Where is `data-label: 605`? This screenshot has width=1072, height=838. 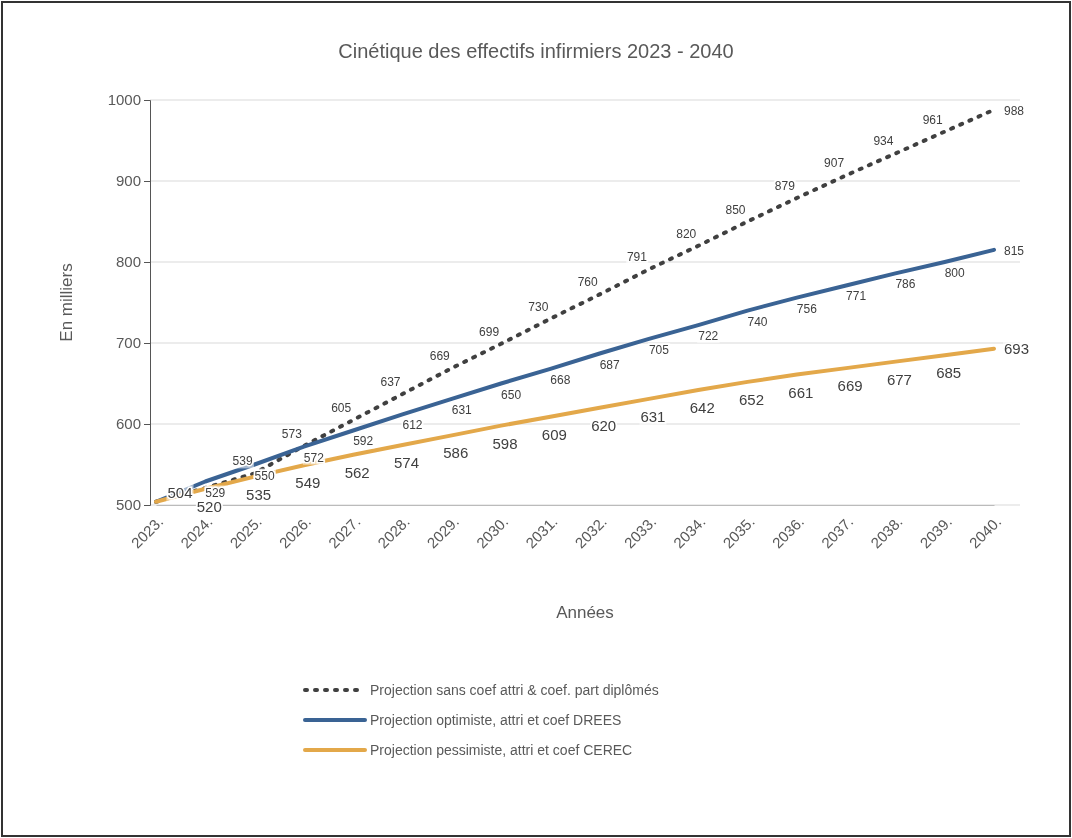
data-label: 605 is located at coordinates (341, 407).